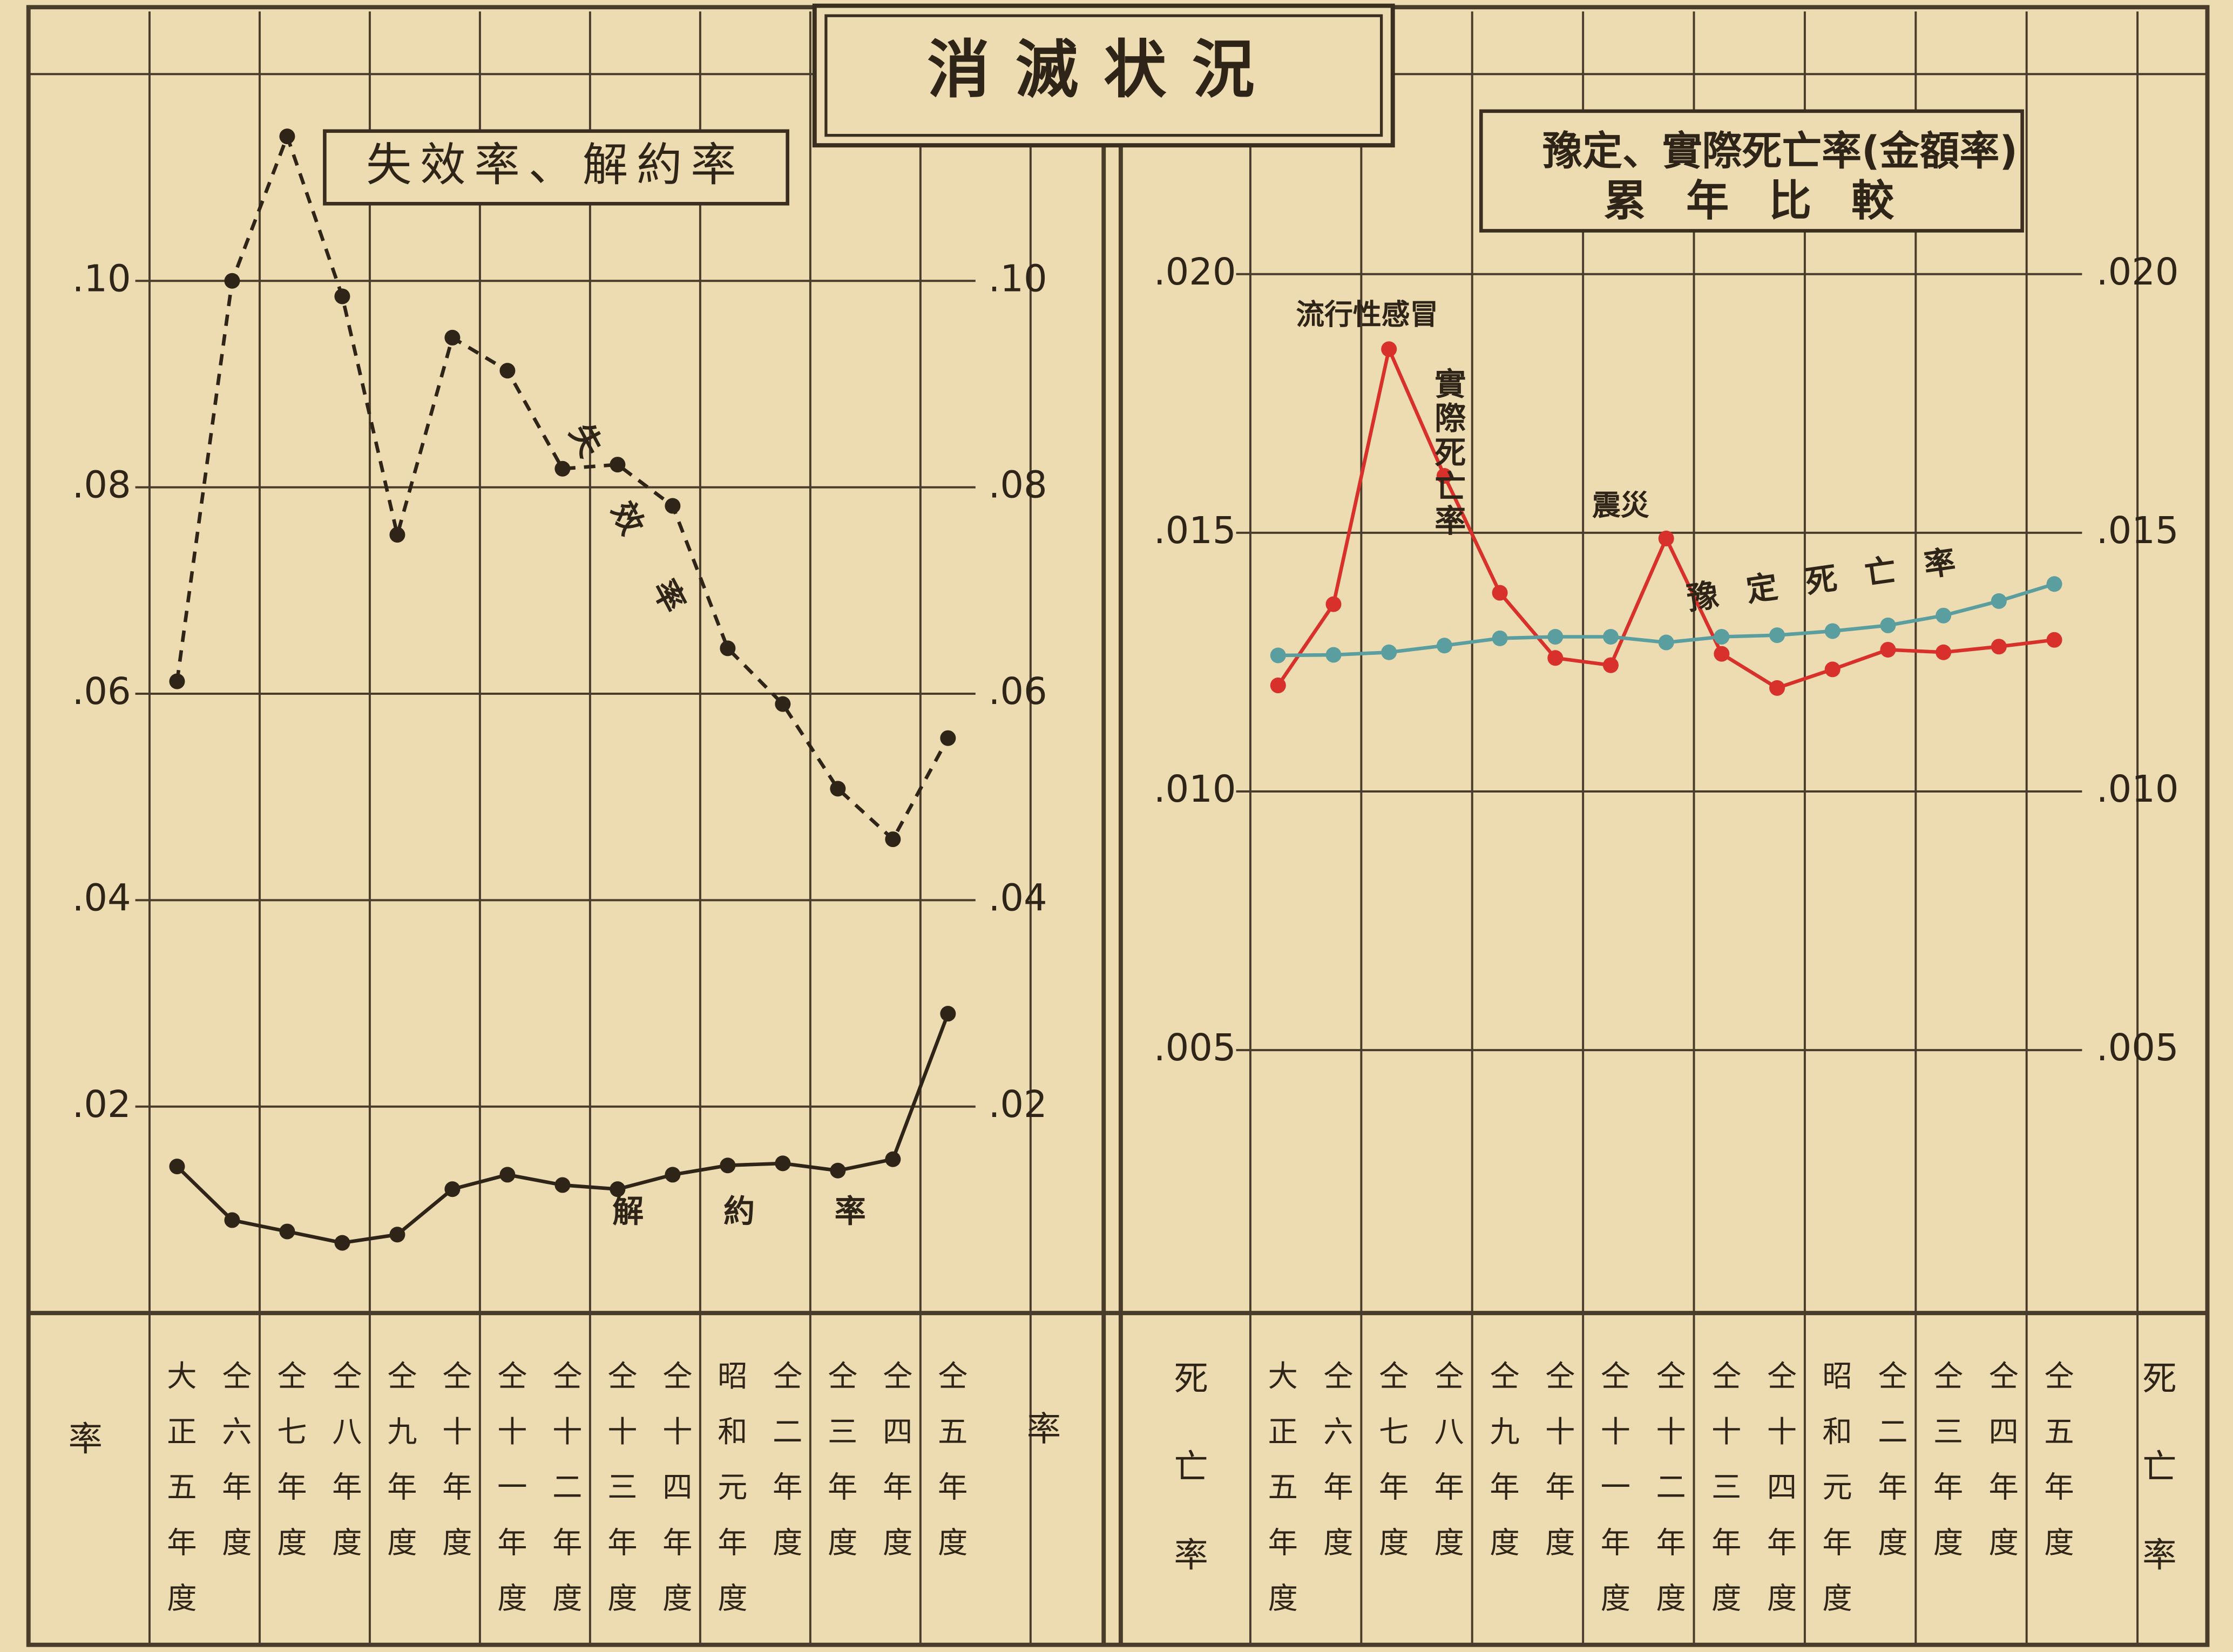 The height and width of the screenshot is (1652, 2233). I want to click on x-tick-label: 仝六年度, so click(1335, 1471).